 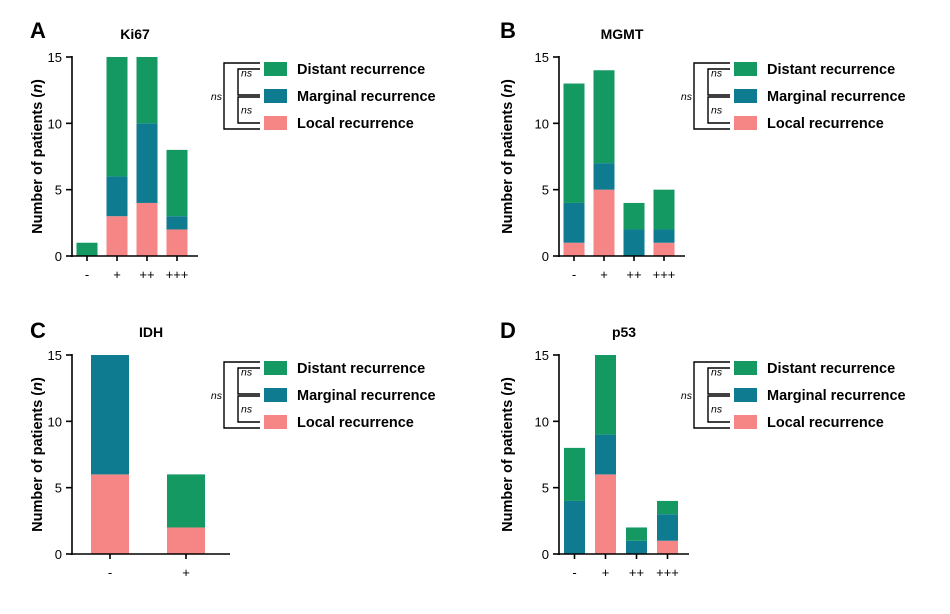 What do you see at coordinates (38, 30) in the screenshot?
I see `panel-letter: A` at bounding box center [38, 30].